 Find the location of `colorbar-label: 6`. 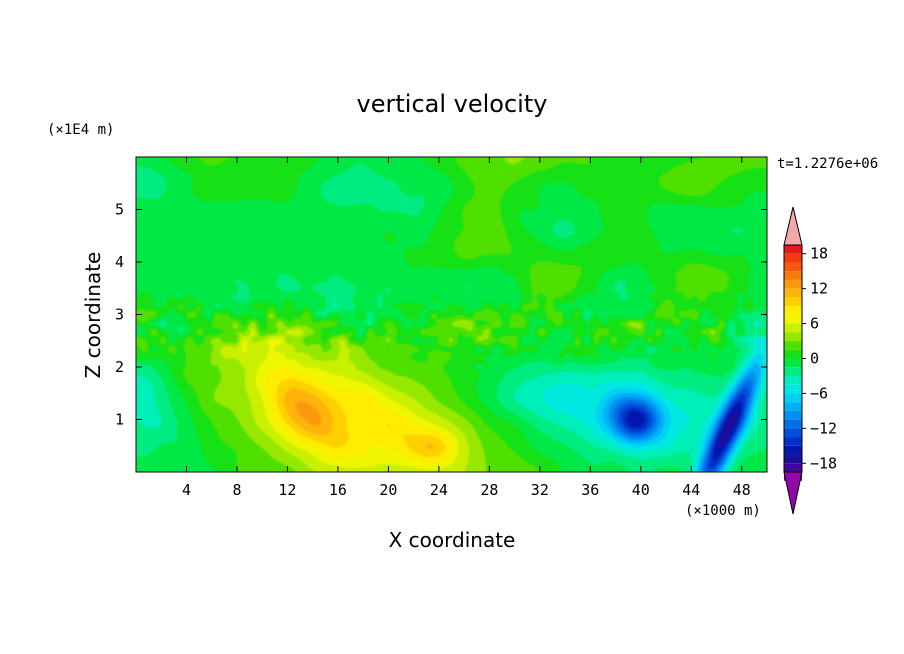

colorbar-label: 6 is located at coordinates (814, 324).